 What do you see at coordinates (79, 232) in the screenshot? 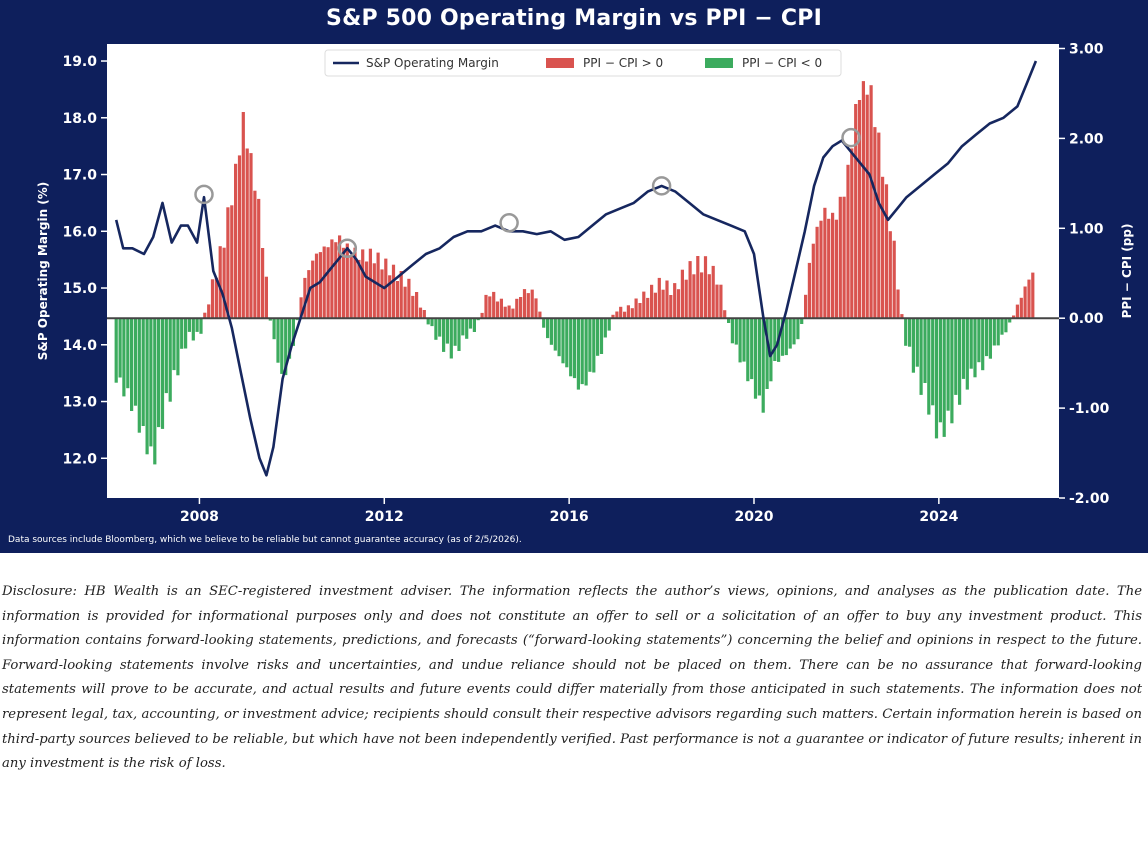
I see `y-left-tick-label: 16.0` at bounding box center [79, 232].